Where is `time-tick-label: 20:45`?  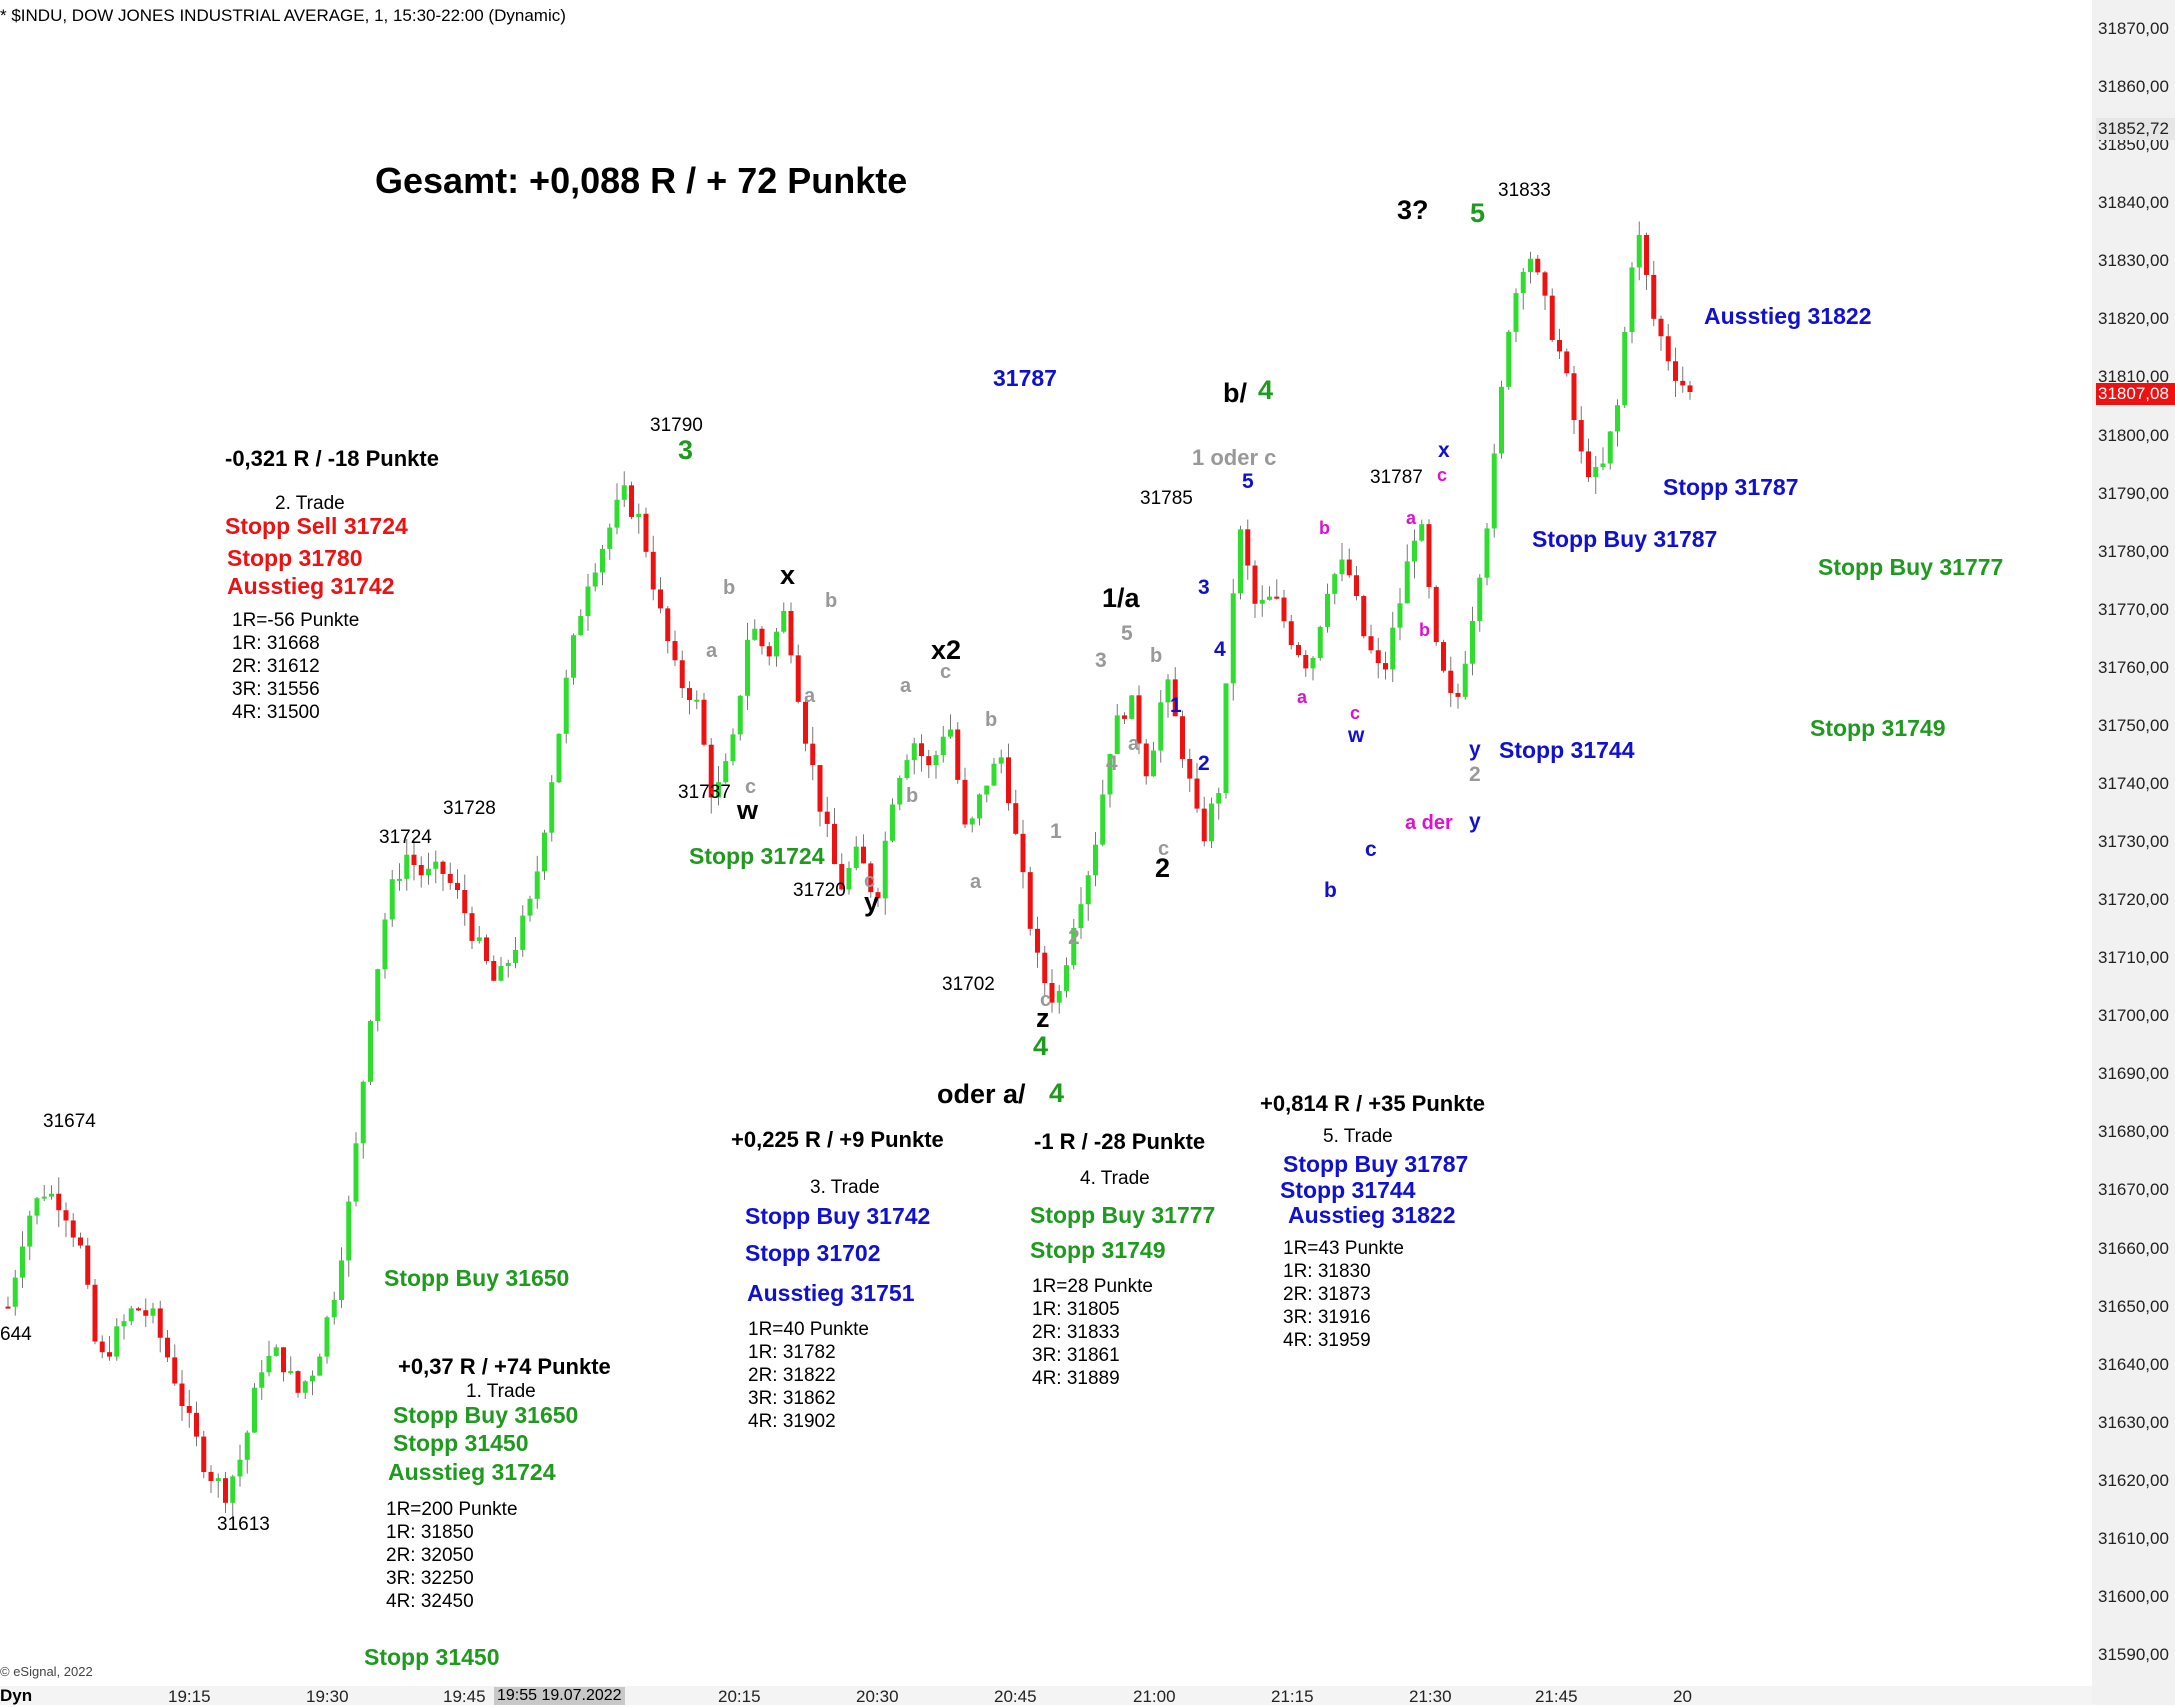
time-tick-label: 20:45 is located at coordinates (1015, 1696).